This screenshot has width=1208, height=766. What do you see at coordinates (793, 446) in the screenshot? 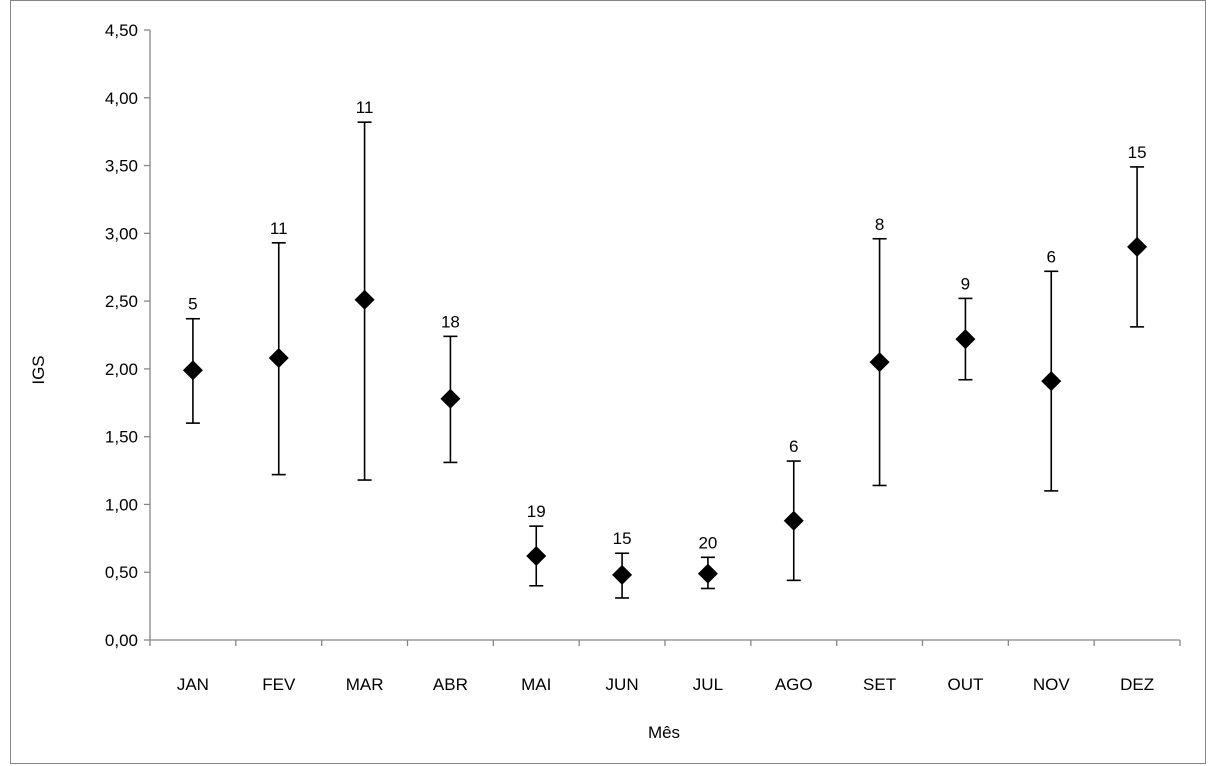
I see `n-label-ago: 6` at bounding box center [793, 446].